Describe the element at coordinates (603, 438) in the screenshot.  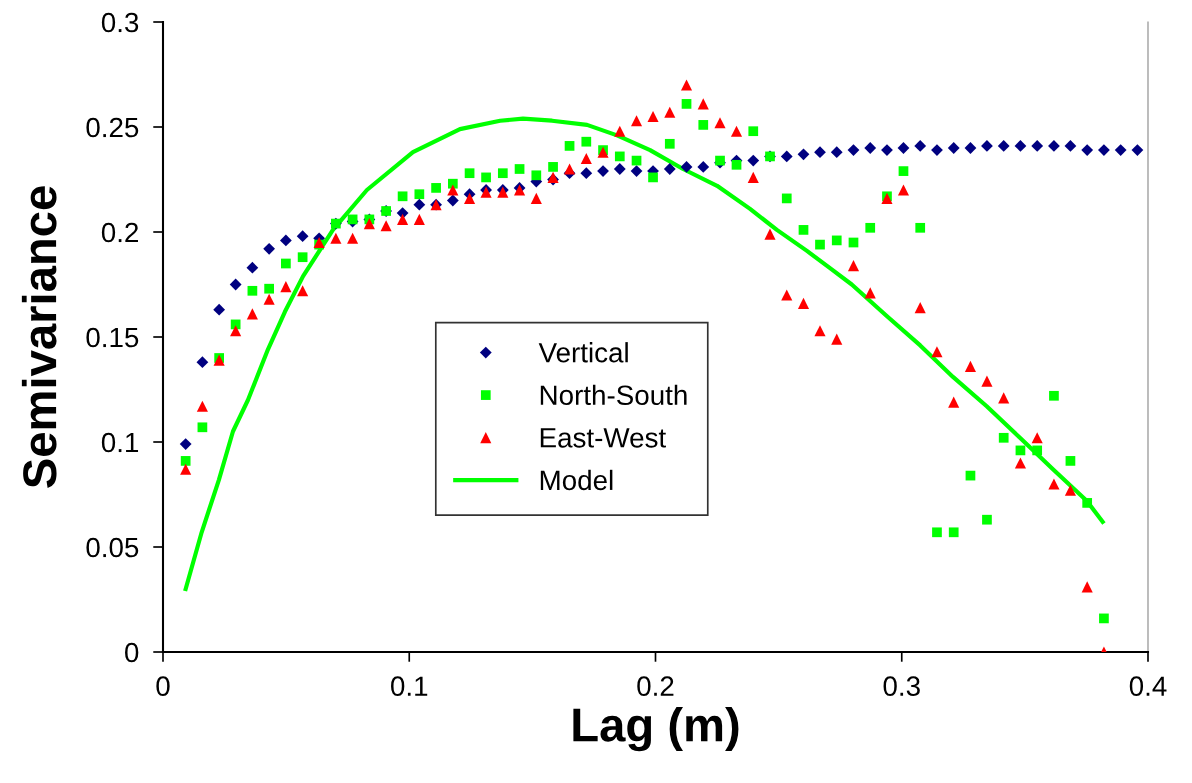
I see `legend-label: East-West` at that location.